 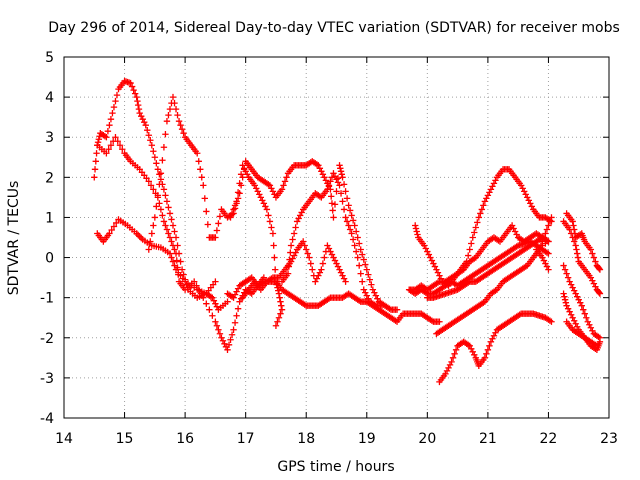 I want to click on x-axis-label: GPS time / hours, so click(x=335, y=467).